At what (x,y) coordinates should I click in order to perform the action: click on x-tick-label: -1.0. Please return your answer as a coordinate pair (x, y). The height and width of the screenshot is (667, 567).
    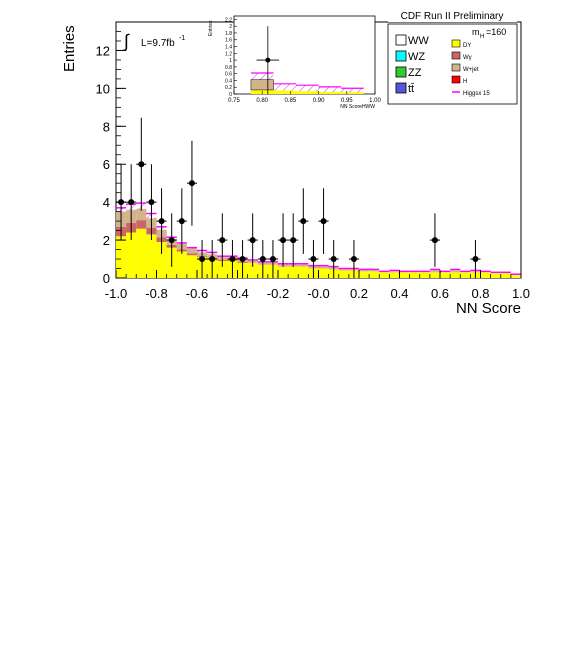
    Looking at the image, I should click on (116, 293).